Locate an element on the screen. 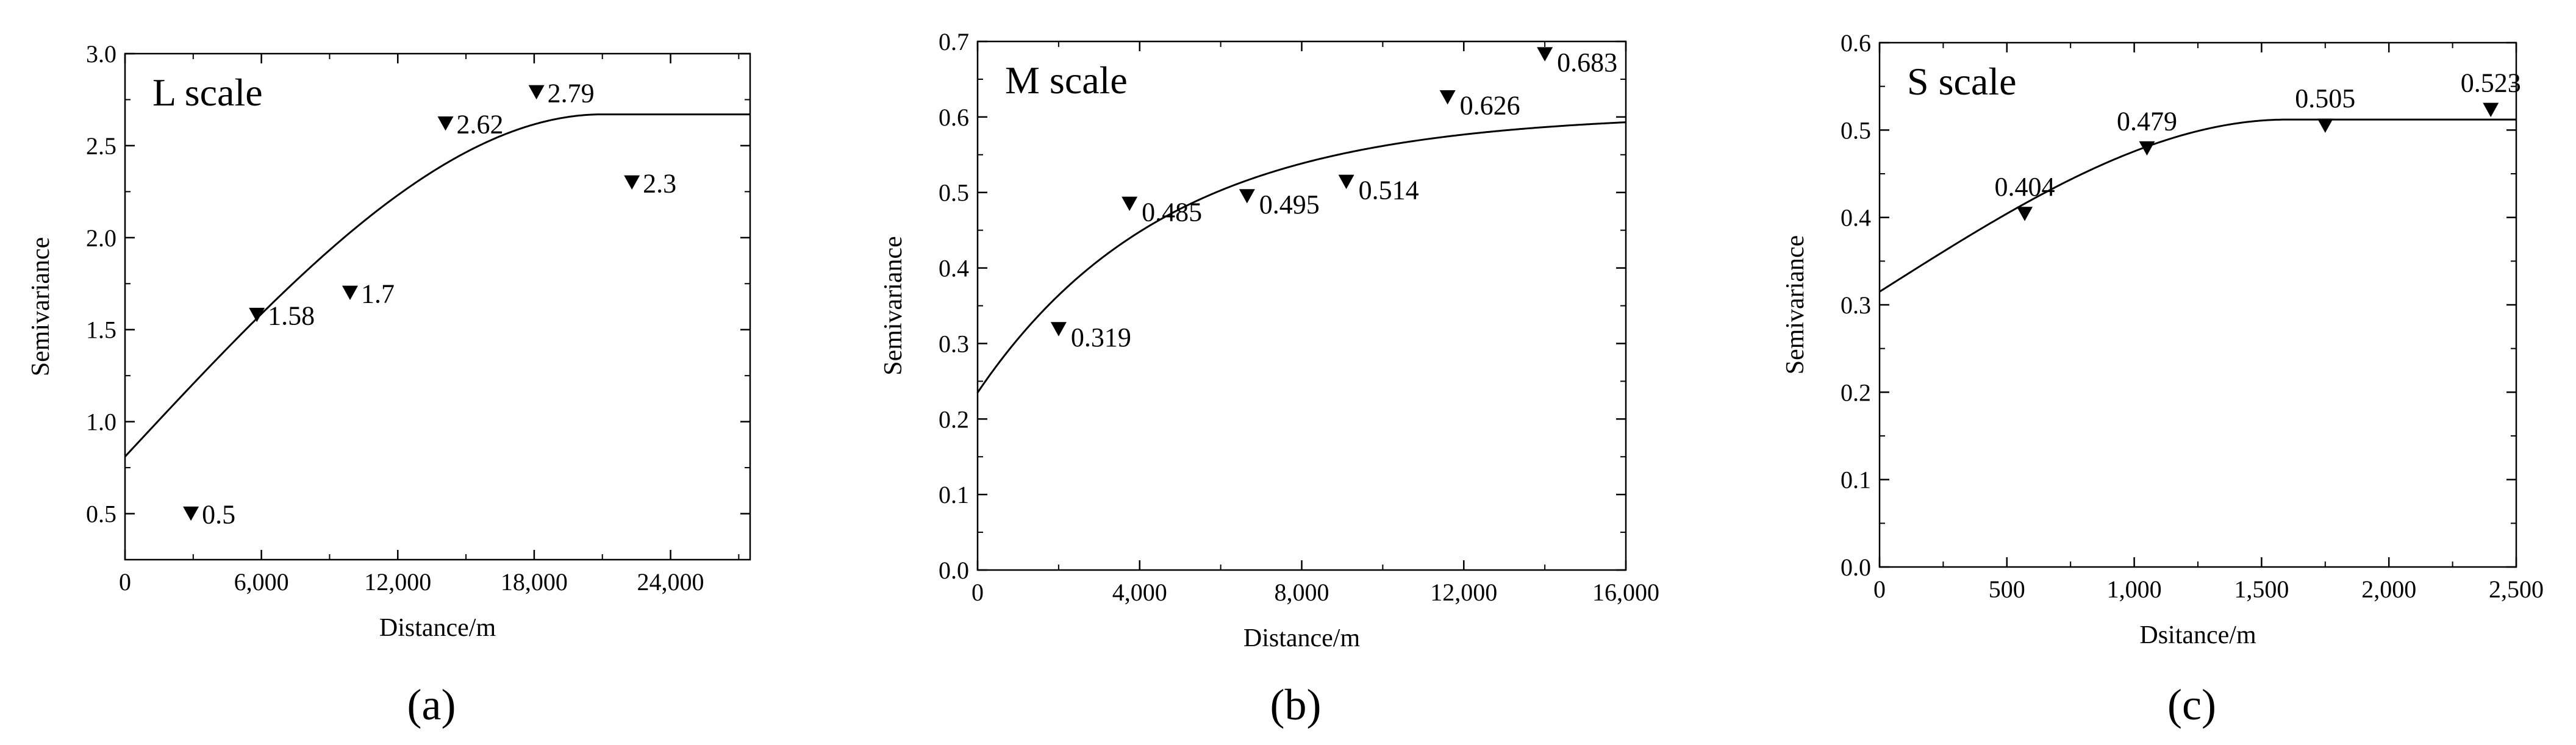 Image resolution: width=2576 pixels, height=745 pixels. x-axis-title: Dsitance/m is located at coordinates (2197, 635).